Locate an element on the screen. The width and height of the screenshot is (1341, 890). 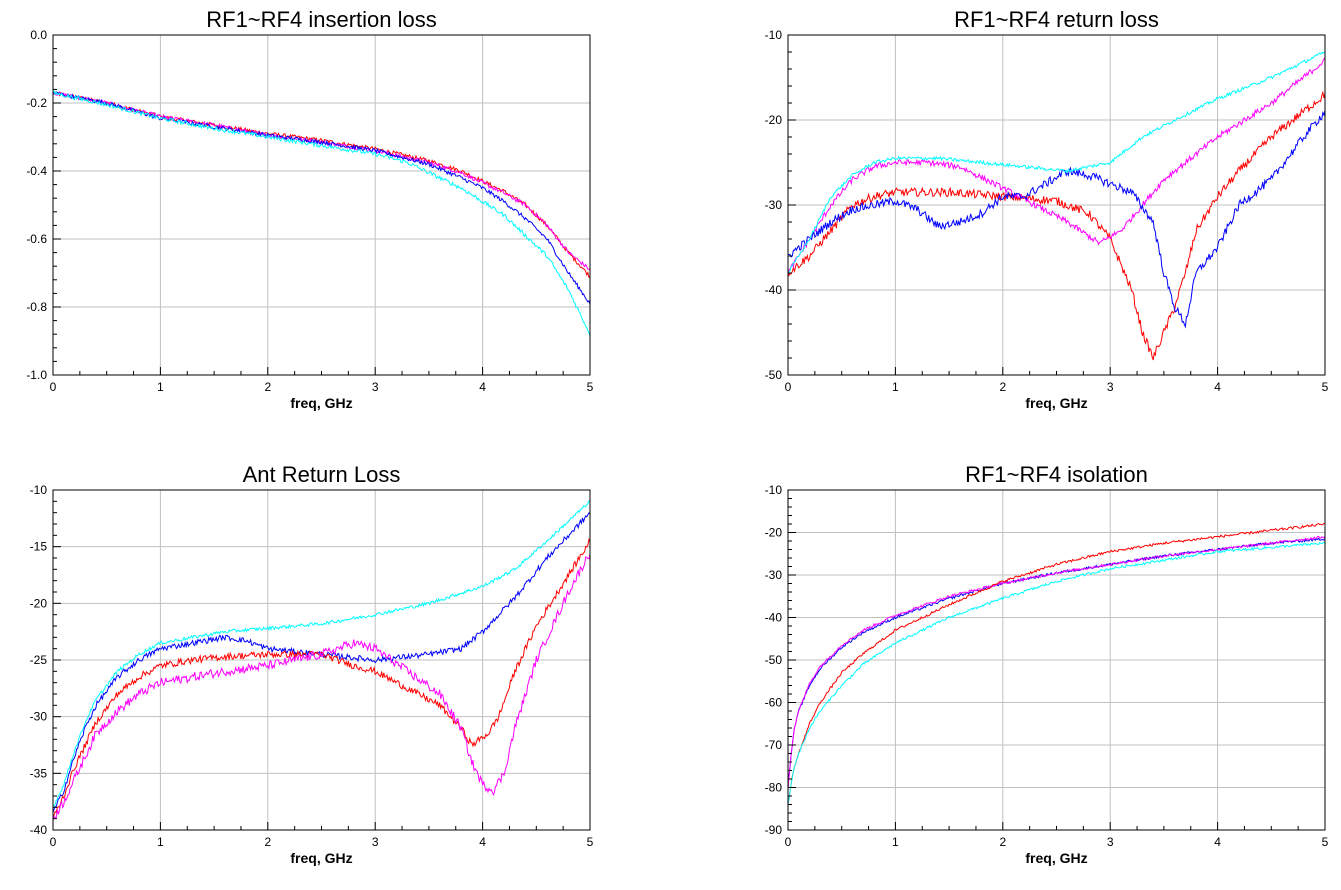
y-tick-label: -0.6 is located at coordinates (36, 239).